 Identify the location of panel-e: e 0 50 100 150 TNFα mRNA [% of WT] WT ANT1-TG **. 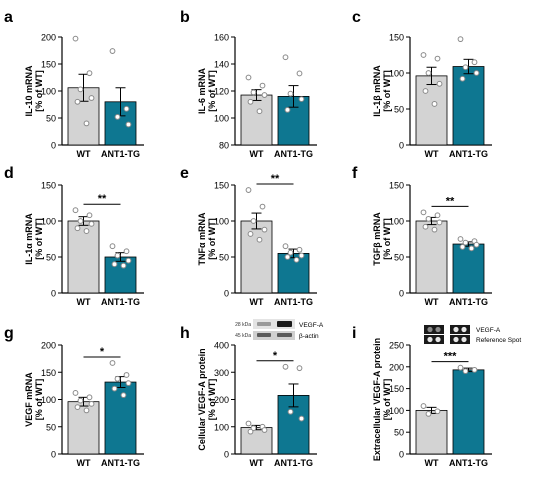
(248, 236).